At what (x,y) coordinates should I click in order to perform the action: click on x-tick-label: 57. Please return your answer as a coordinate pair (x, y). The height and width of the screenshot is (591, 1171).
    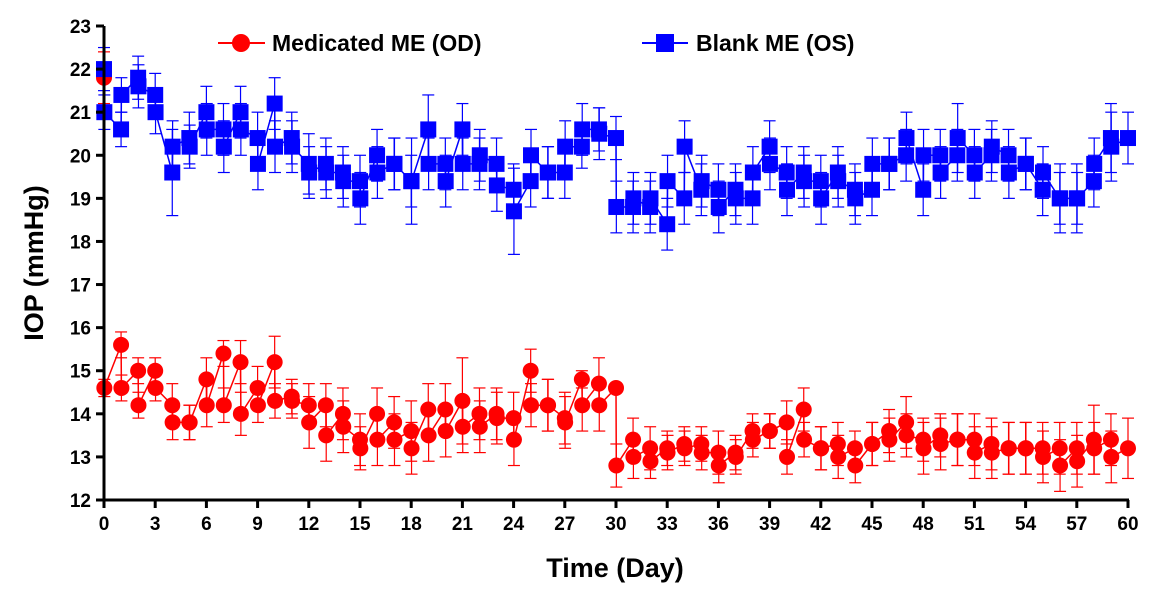
    Looking at the image, I should click on (1076, 524).